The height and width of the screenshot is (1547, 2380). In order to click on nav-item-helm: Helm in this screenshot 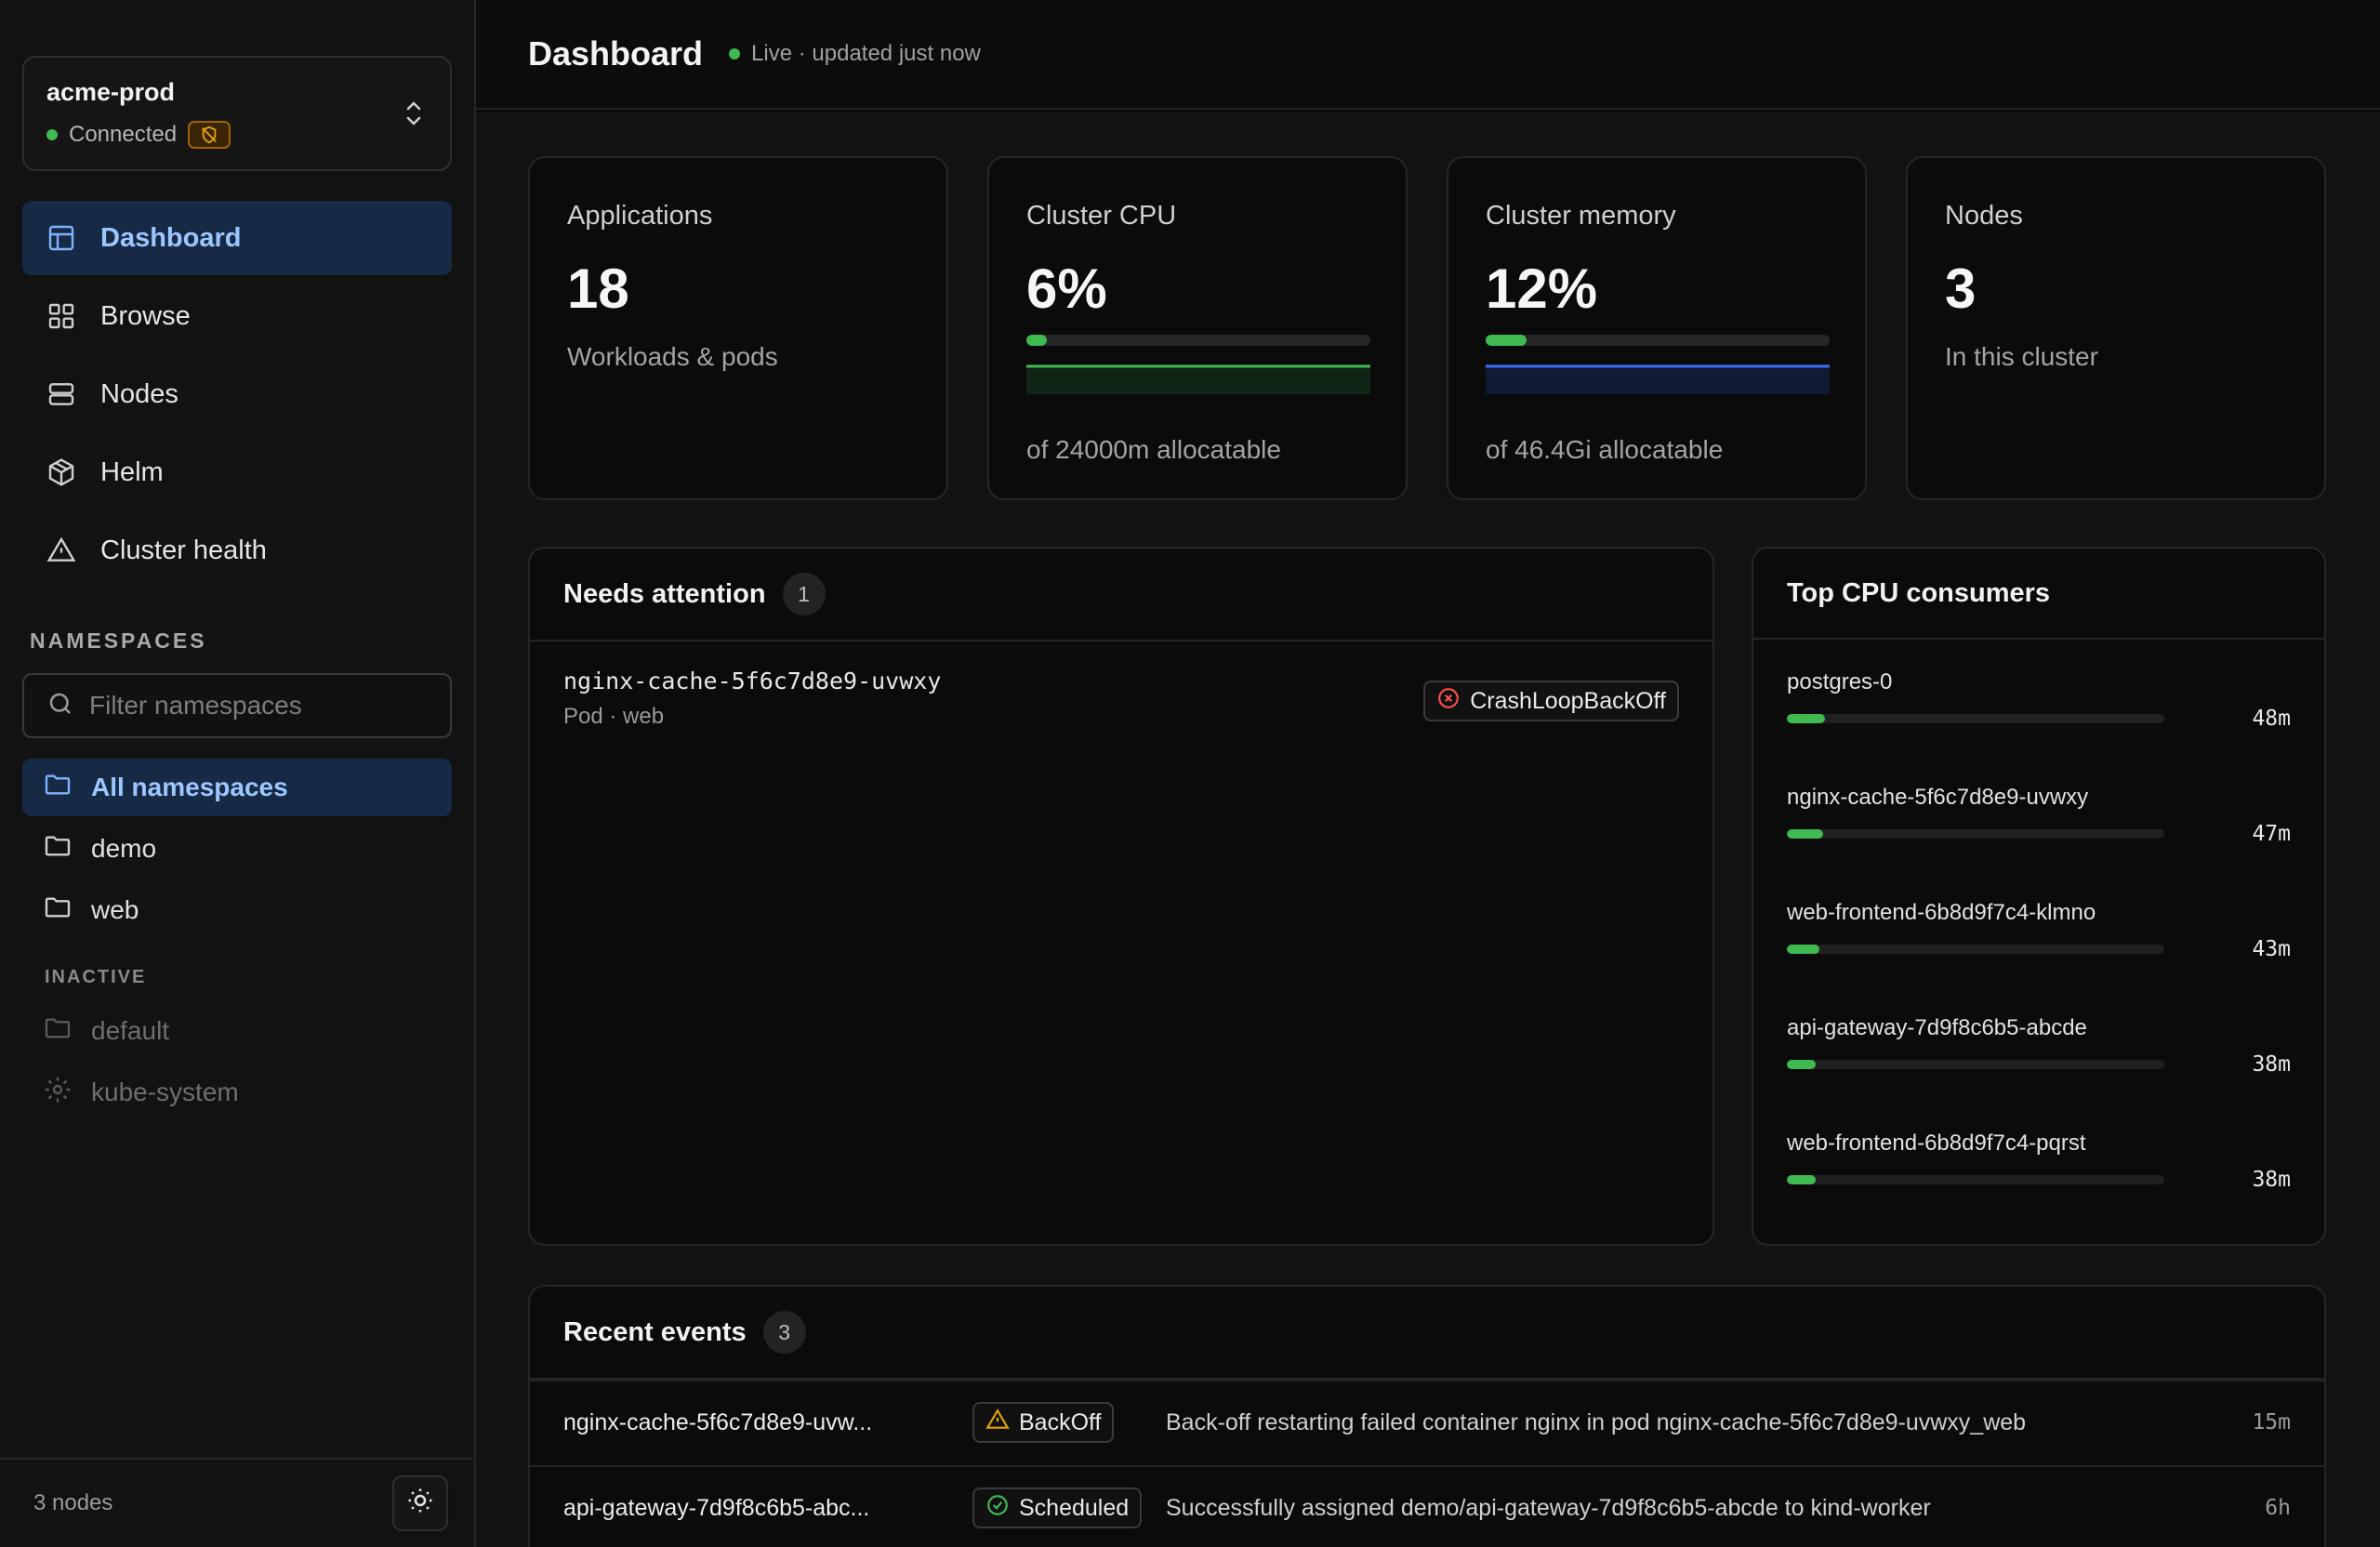, I will do `click(237, 472)`.